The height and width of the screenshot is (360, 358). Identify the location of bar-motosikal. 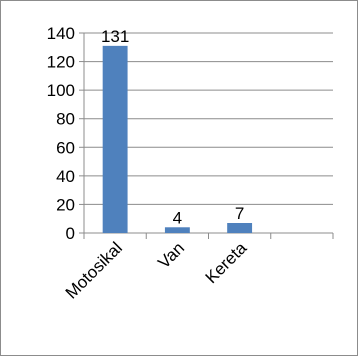
(115, 139).